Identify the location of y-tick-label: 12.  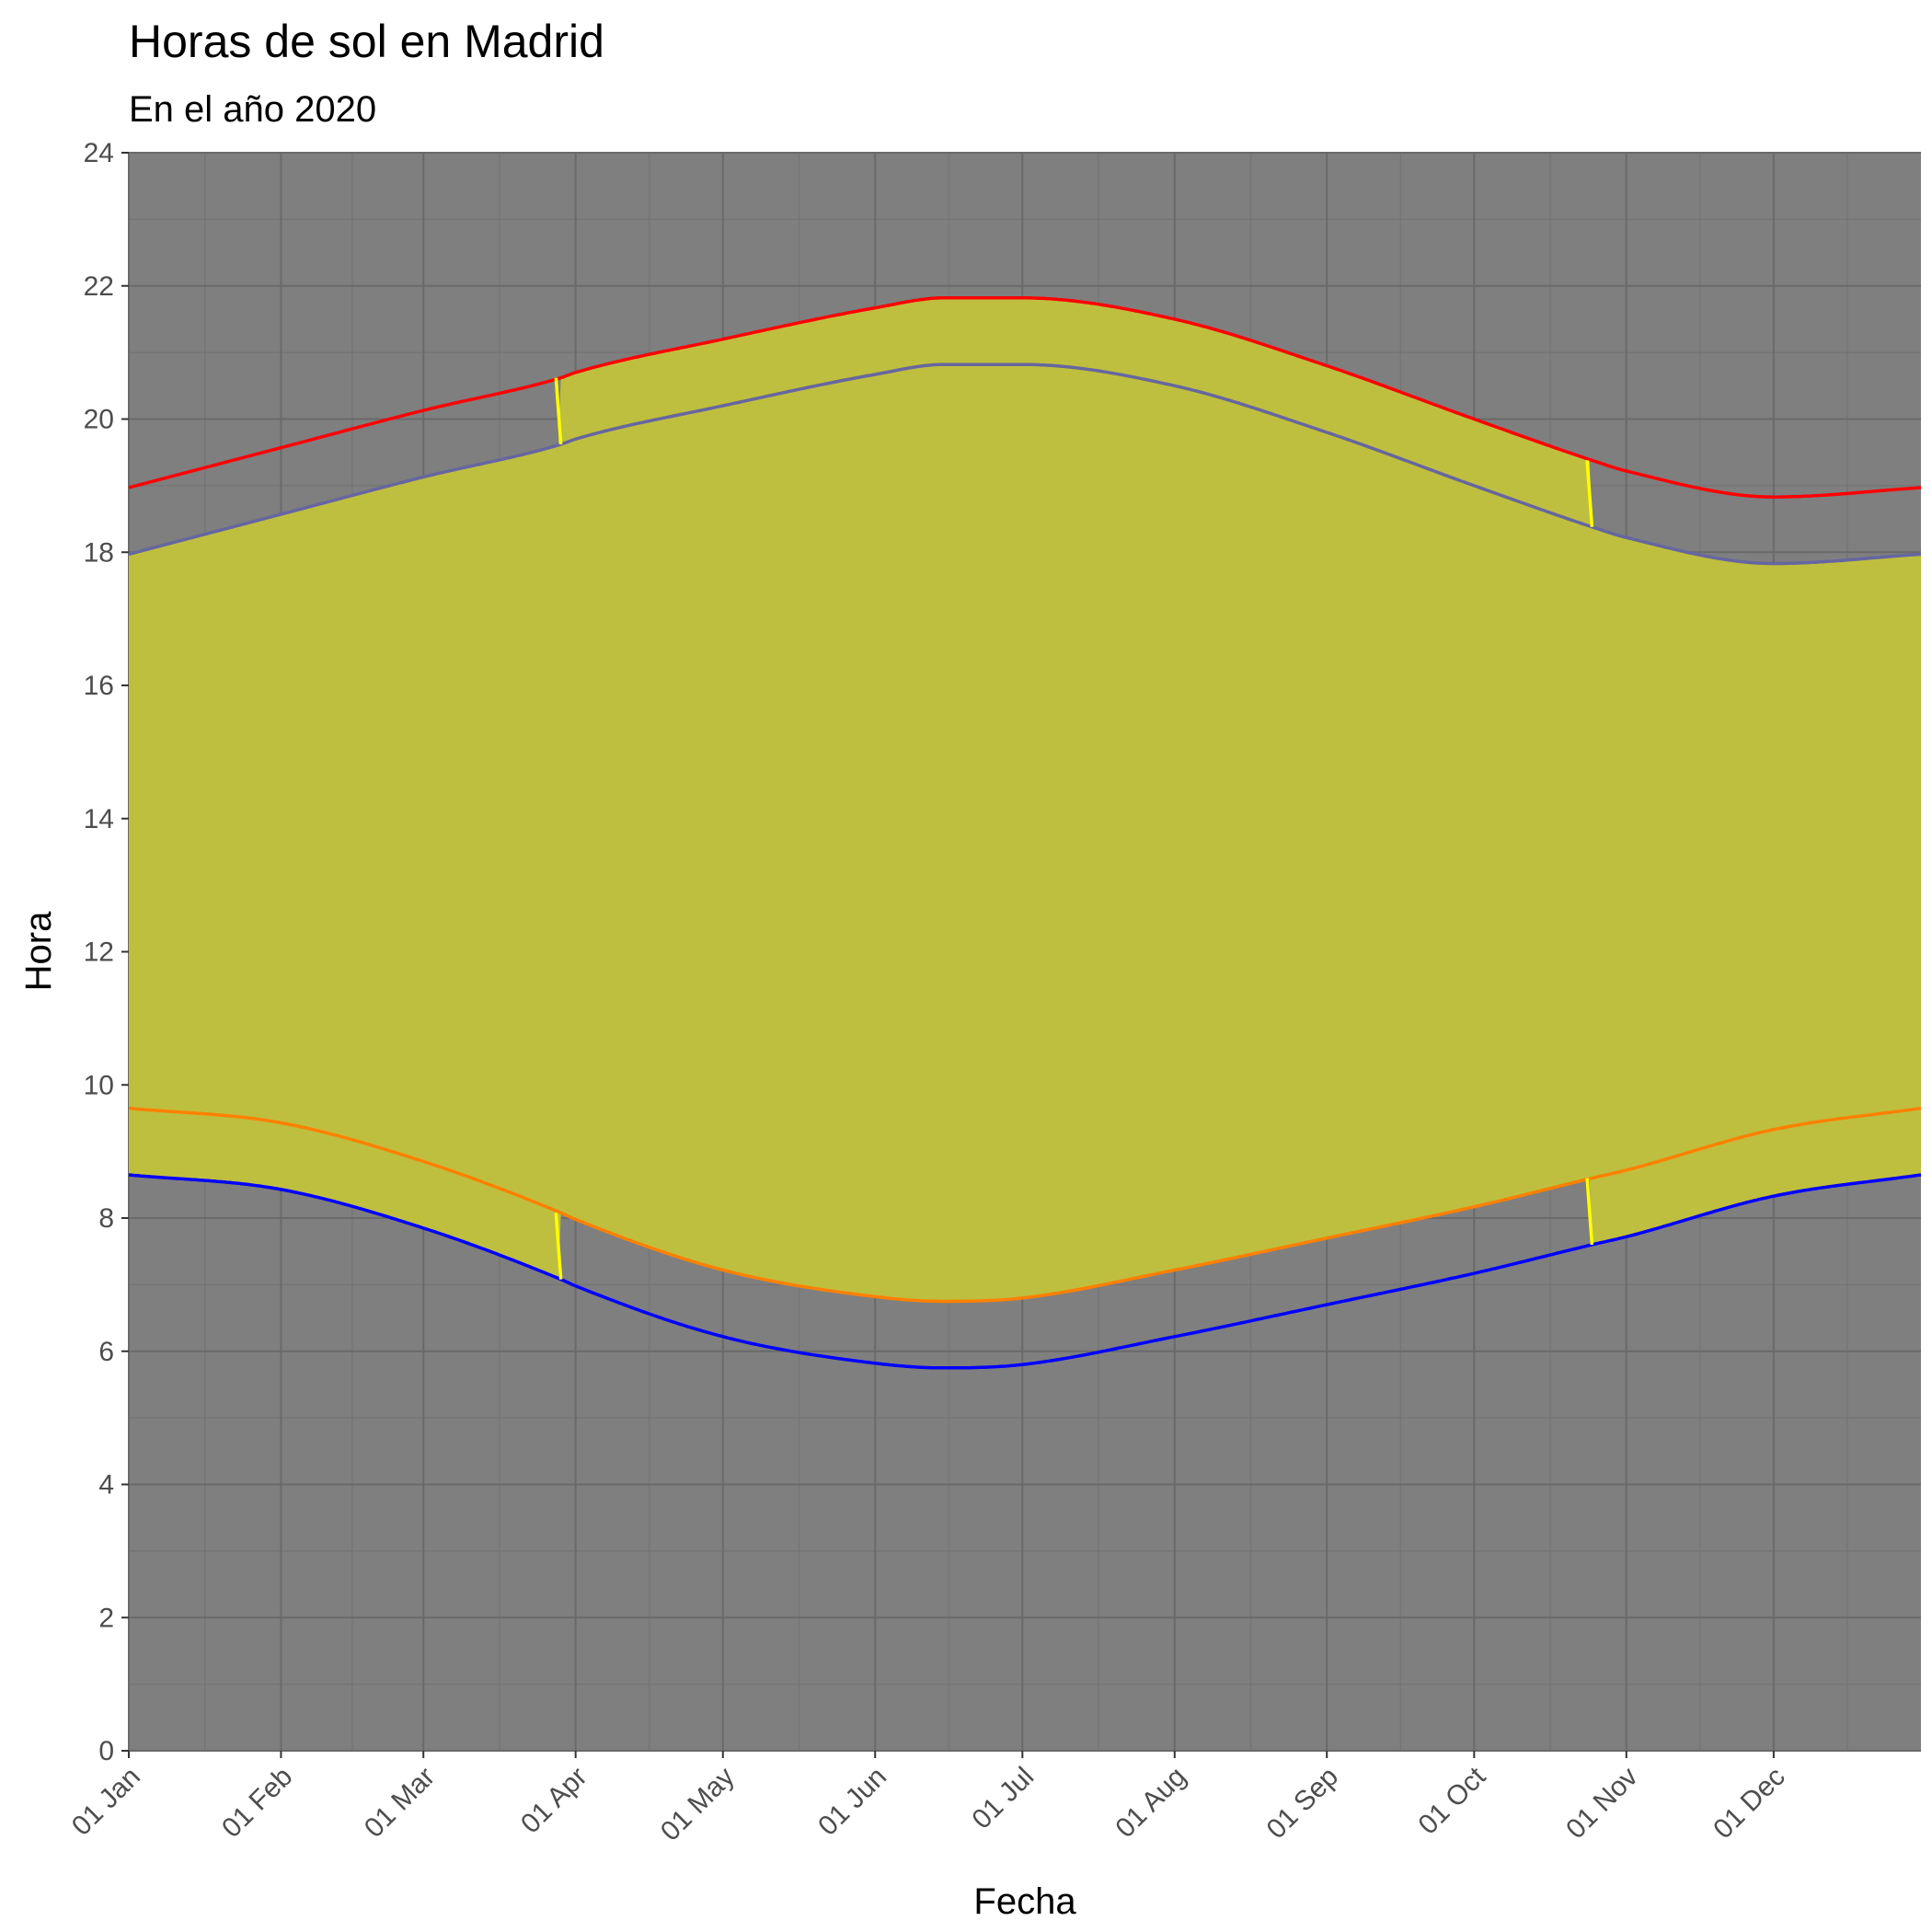
(99, 952).